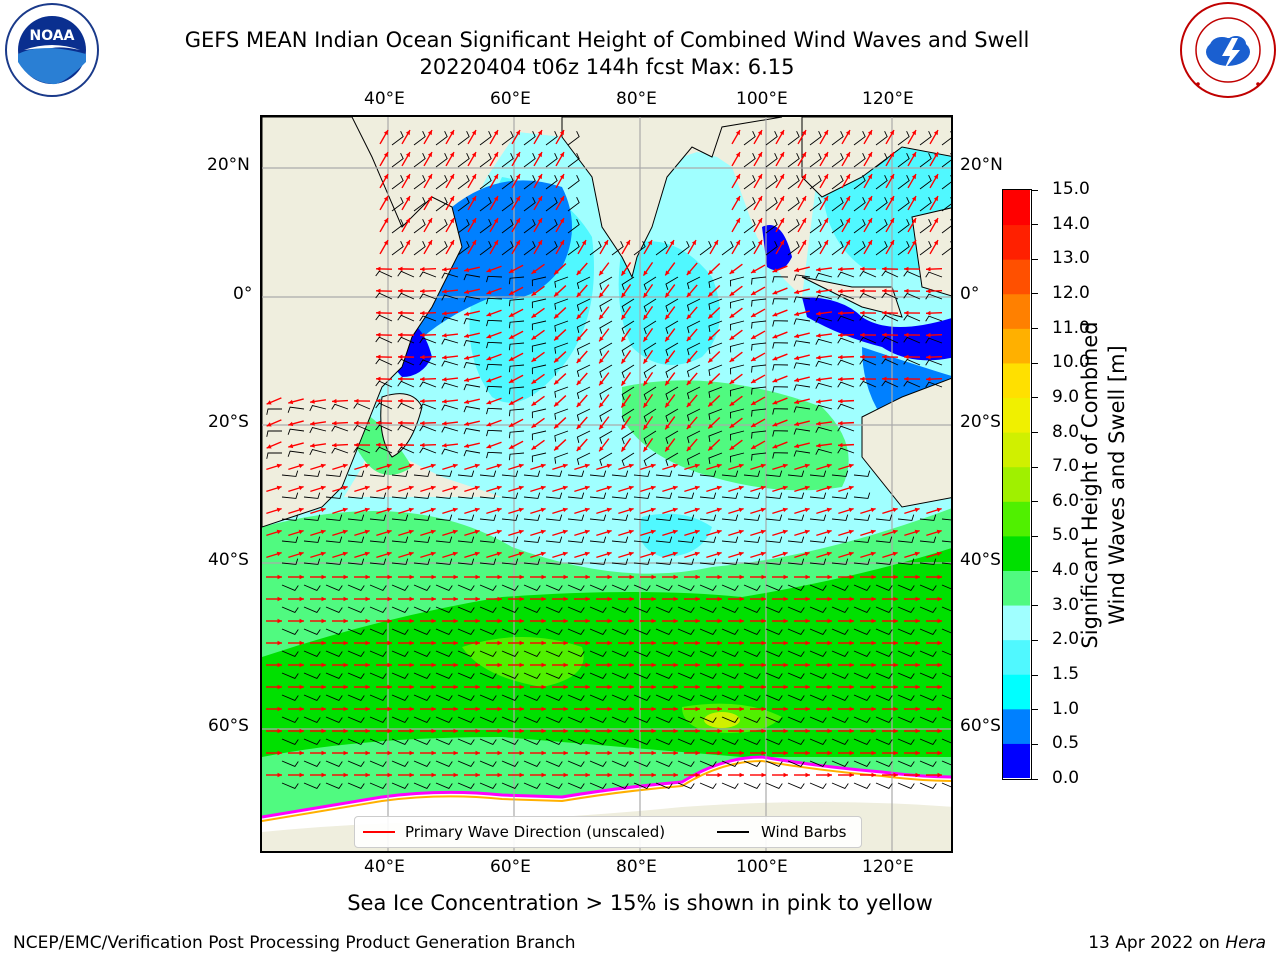 This screenshot has height=960, width=1280. Describe the element at coordinates (981, 165) in the screenshot. I see `lat-label-right-20n: 20°N` at that location.